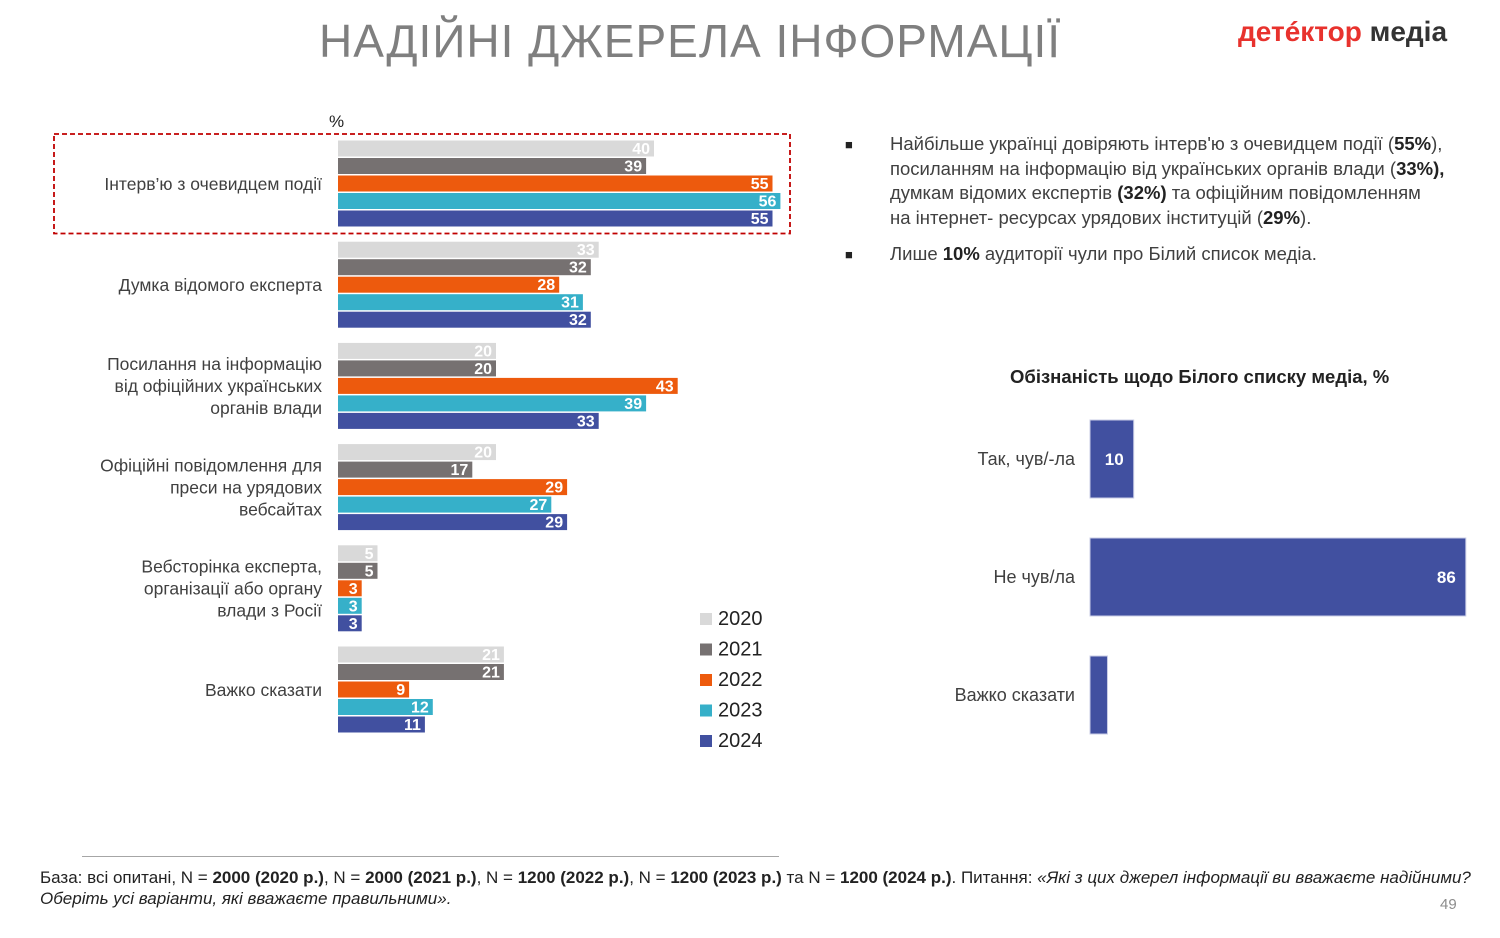 This screenshot has height=938, width=1500. I want to click on logo-word-media: медіа, so click(1408, 31).